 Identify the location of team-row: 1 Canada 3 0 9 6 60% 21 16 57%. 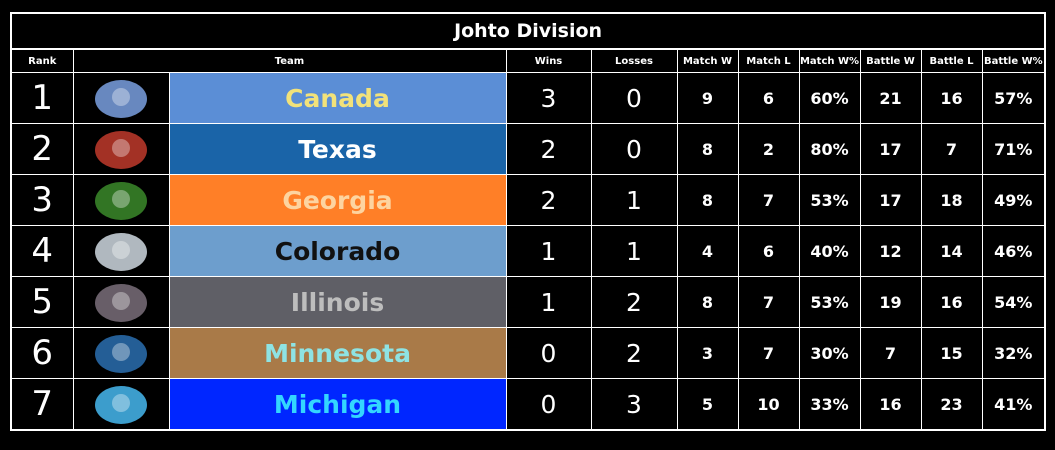
(528, 98).